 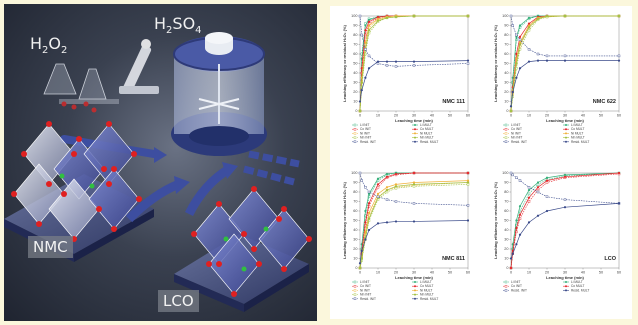 I want to click on y-axis-label: Leaching efficiency or residual H₂O₂ (%), so click(x=495, y=62).